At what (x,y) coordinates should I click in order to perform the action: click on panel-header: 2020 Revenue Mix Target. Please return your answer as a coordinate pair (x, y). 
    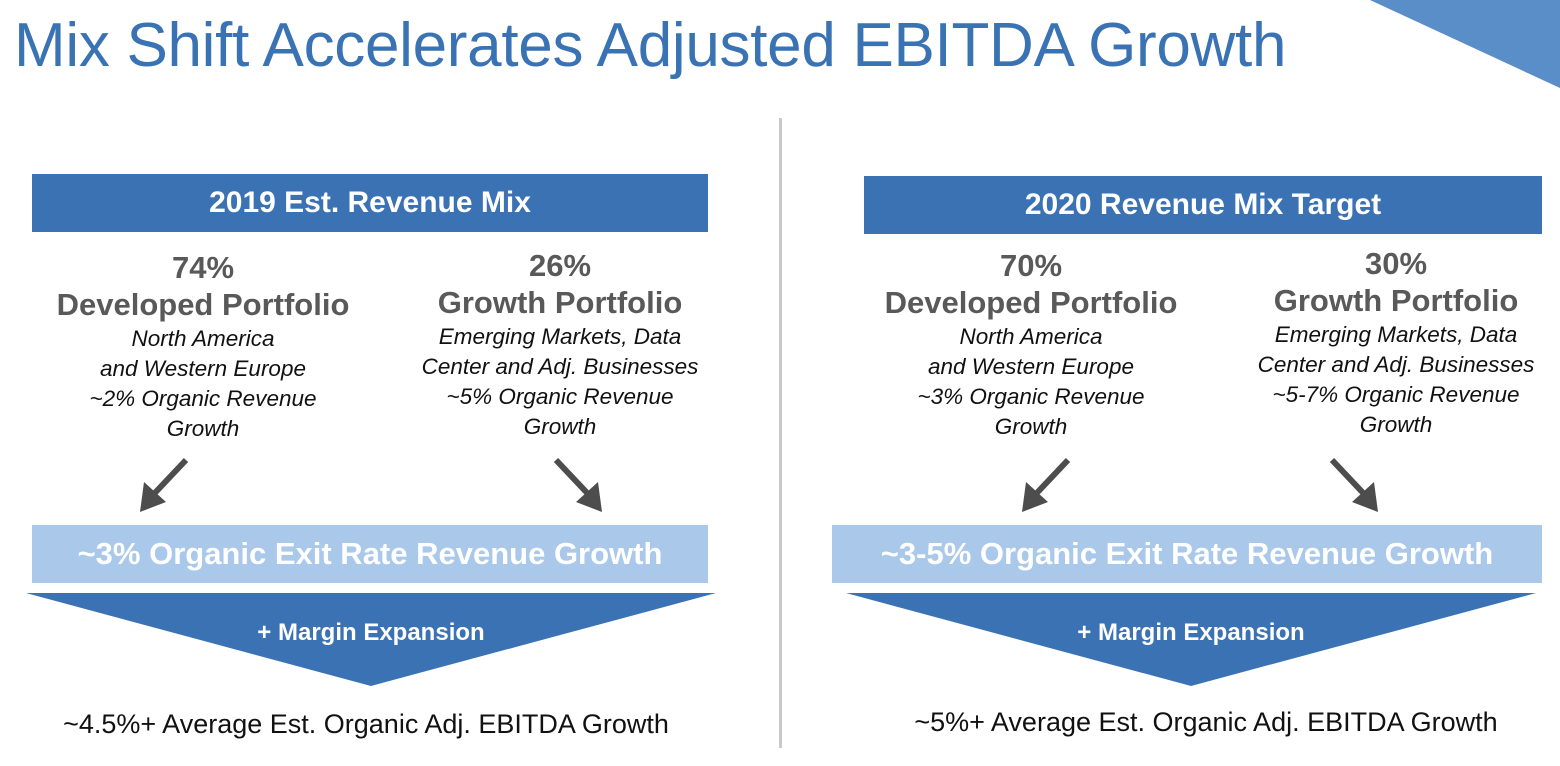
    Looking at the image, I should click on (1203, 205).